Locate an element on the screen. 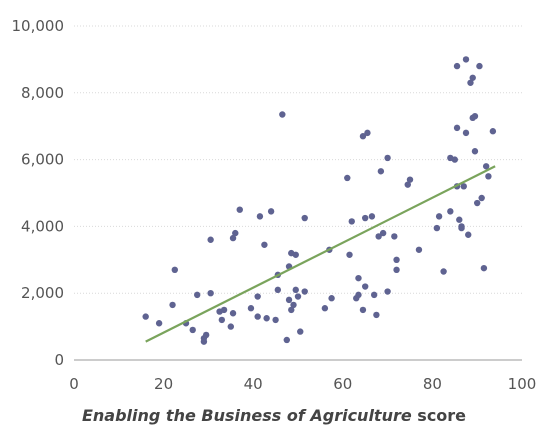 The width and height of the screenshot is (539, 428). x-tick-label: 0 is located at coordinates (74, 384).